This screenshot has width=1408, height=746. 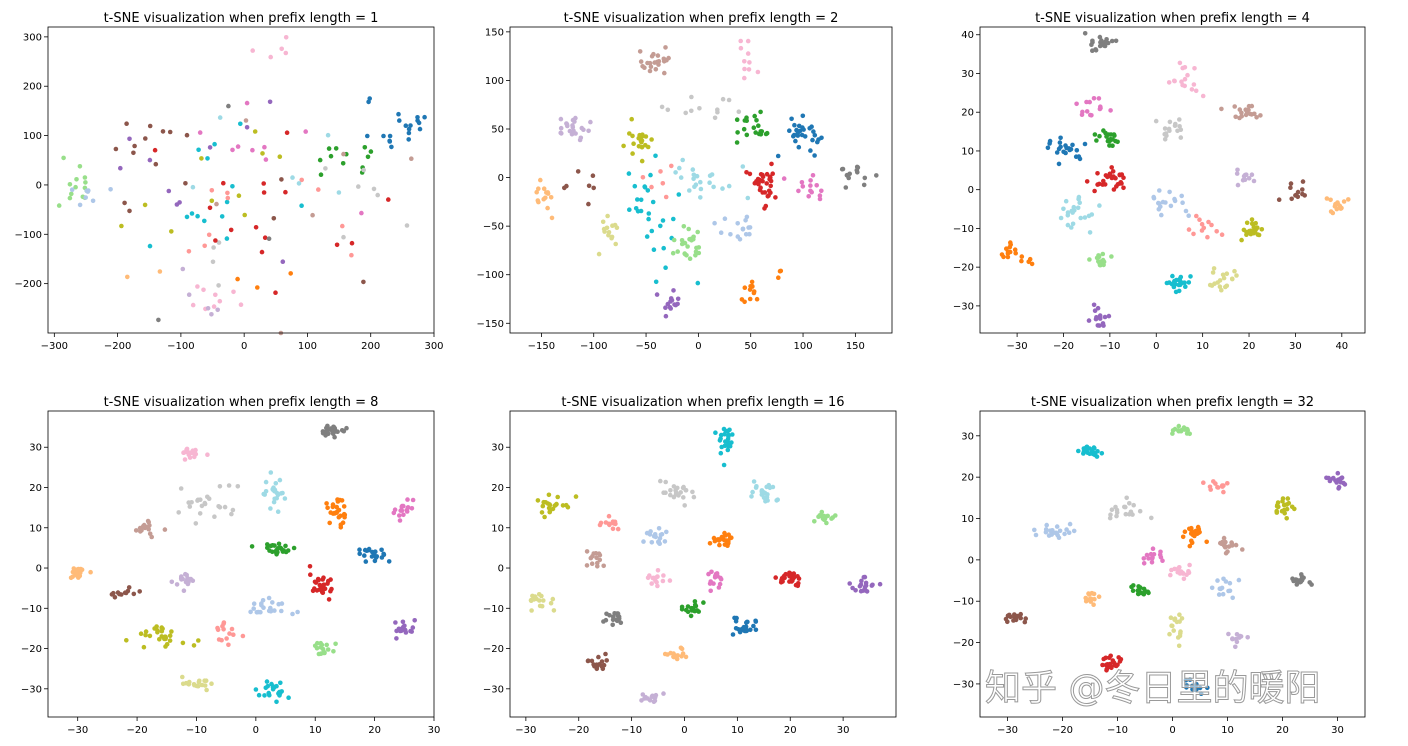 What do you see at coordinates (501, 178) in the screenshot?
I see `y-tick-label: 0` at bounding box center [501, 178].